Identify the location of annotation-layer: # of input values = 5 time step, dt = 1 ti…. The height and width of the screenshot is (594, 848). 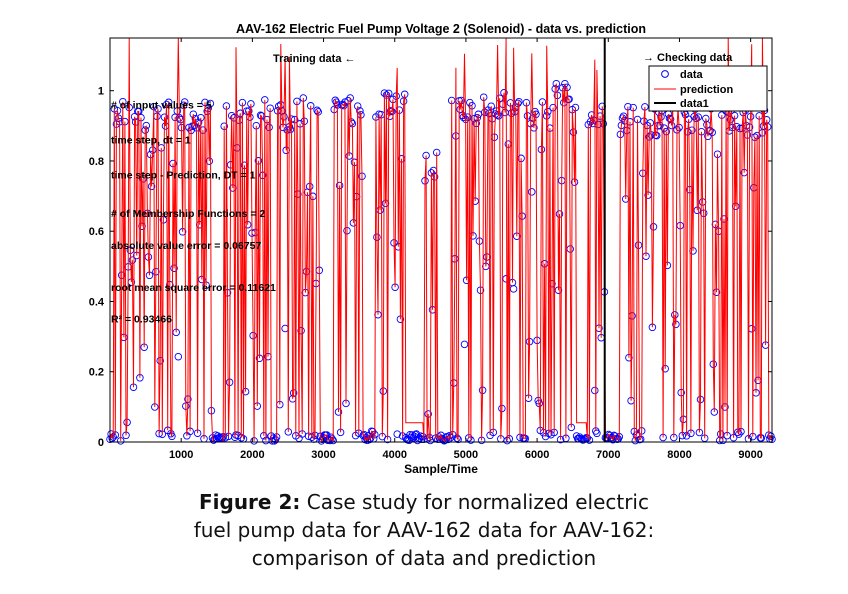
(193, 212).